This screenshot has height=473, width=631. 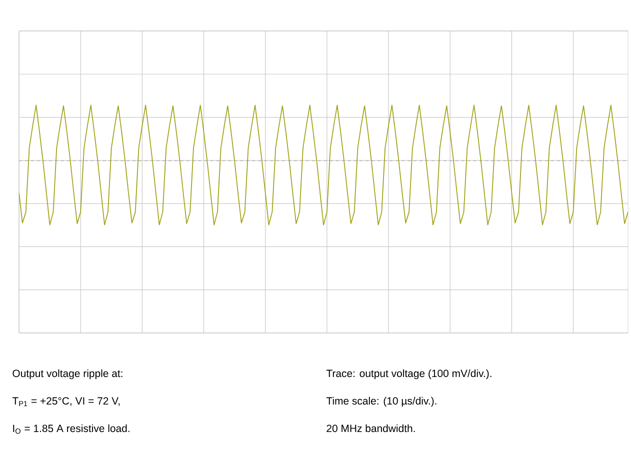 I want to click on text: Time scale: (10 µs/div.)., so click(x=381, y=401).